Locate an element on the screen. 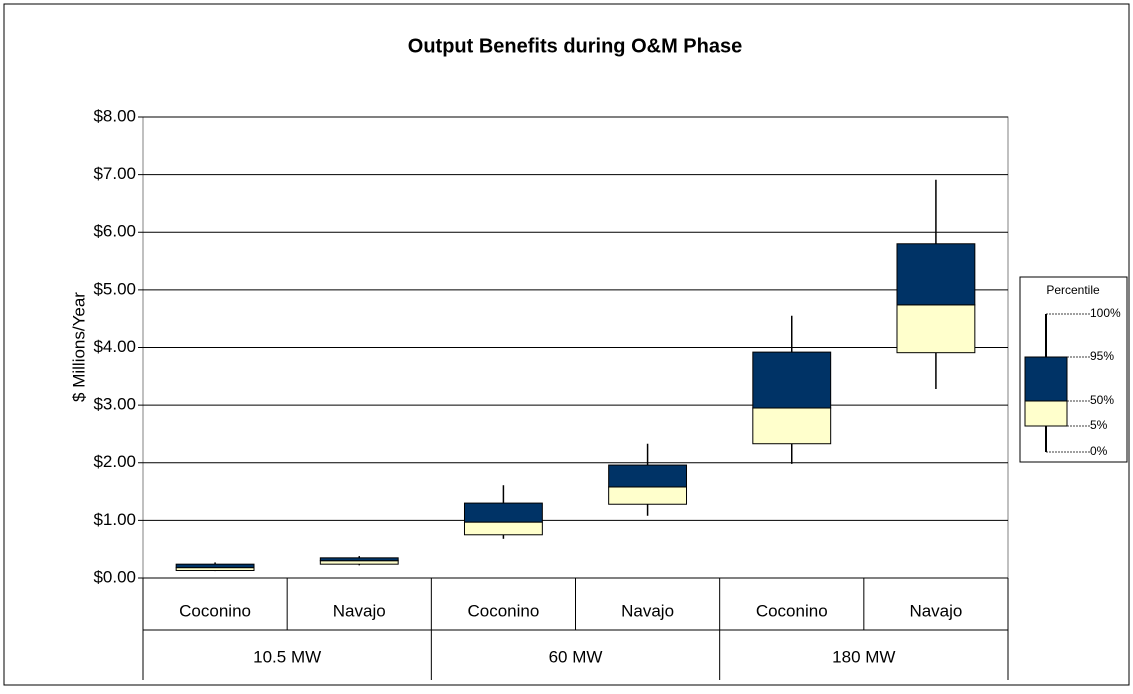  legend-label: 50% is located at coordinates (1102, 400).